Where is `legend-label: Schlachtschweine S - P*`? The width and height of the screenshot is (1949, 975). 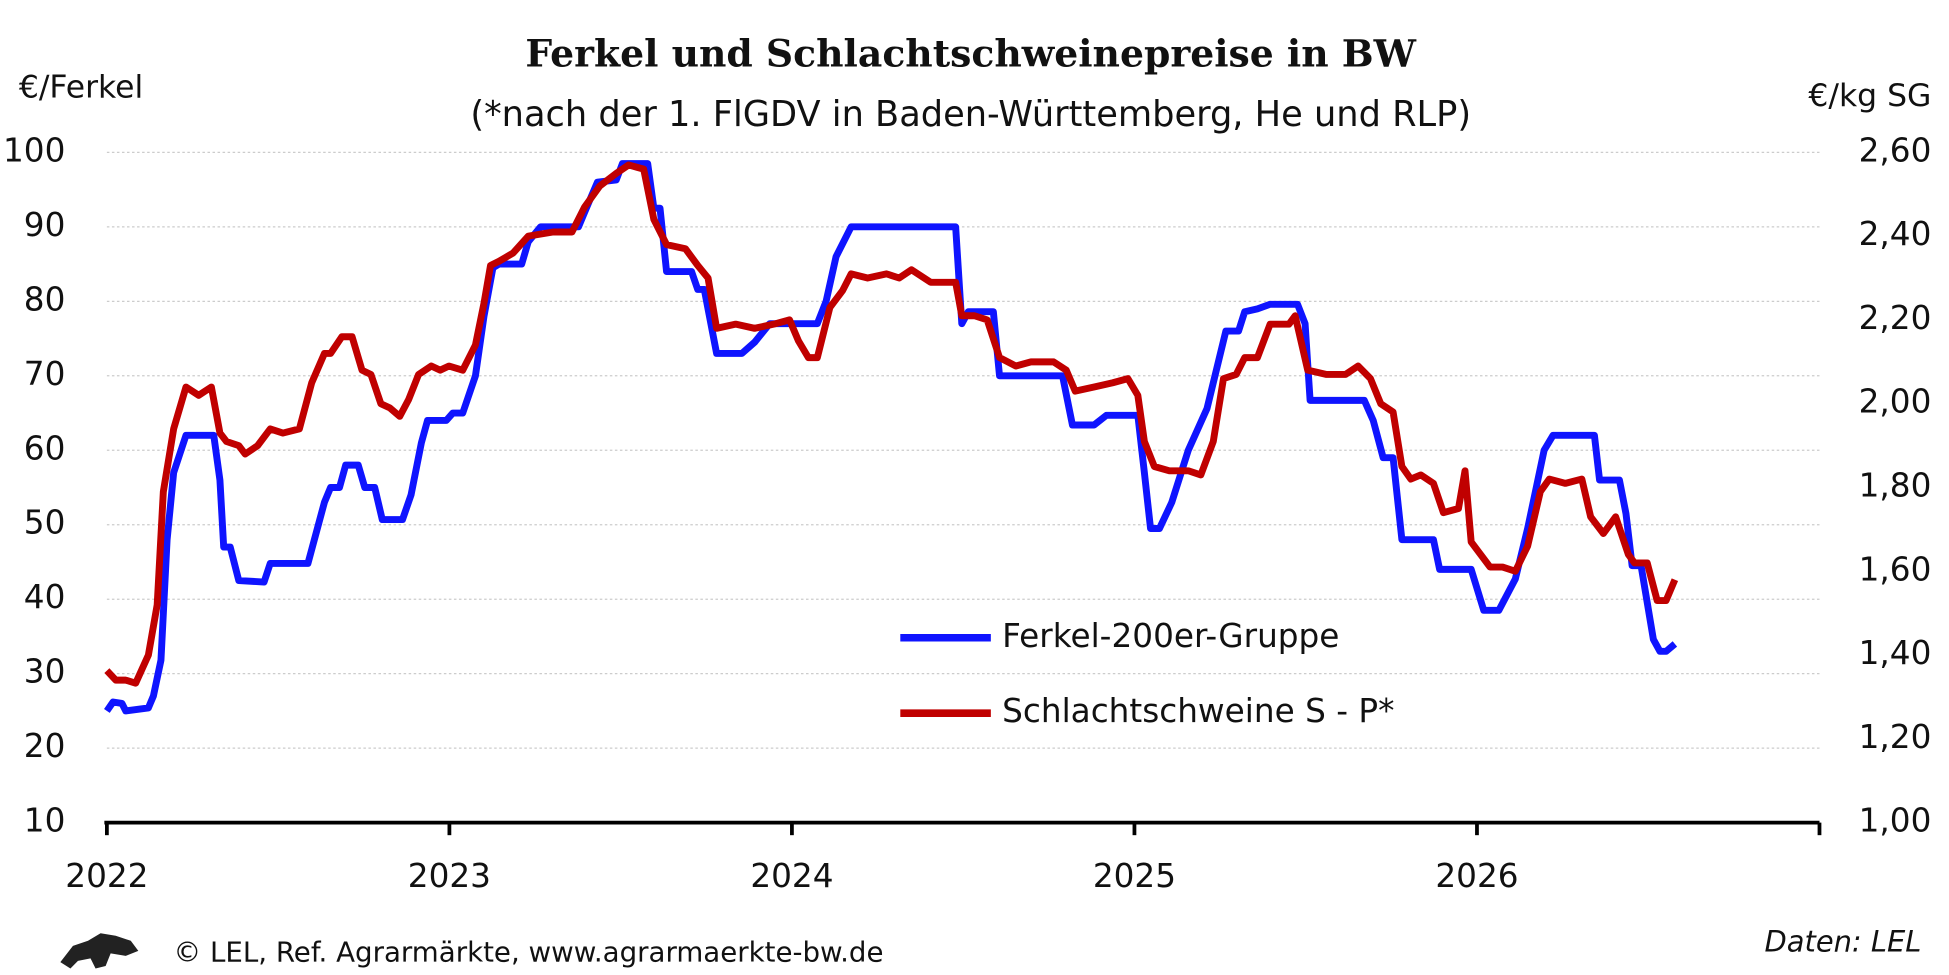
legend-label: Schlachtschweine S - P* is located at coordinates (1198, 711).